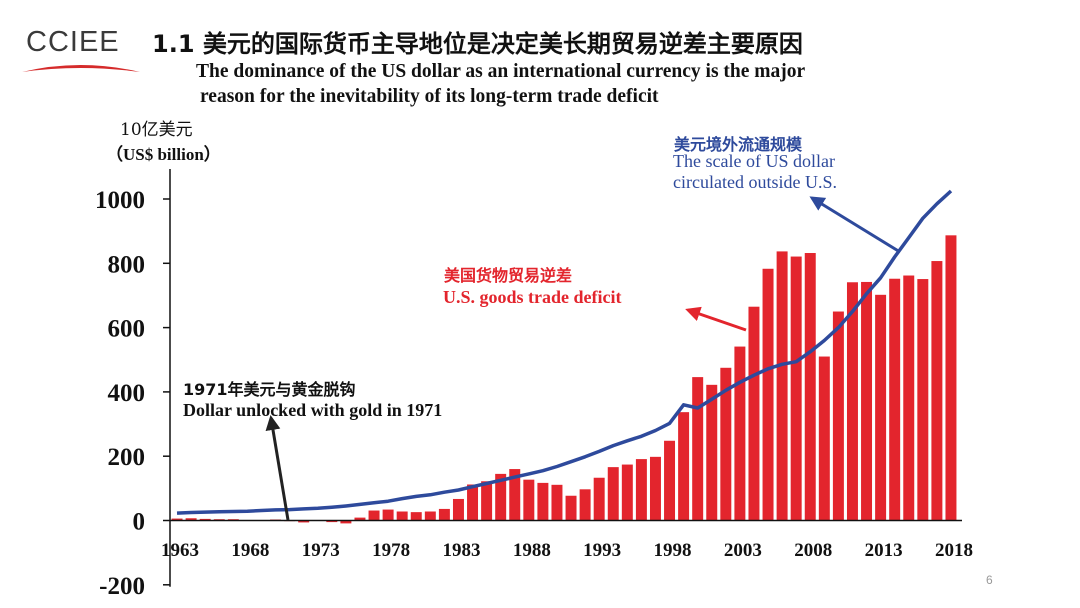  Describe the element at coordinates (673, 550) in the screenshot. I see `x-tick-label: 1998` at that location.